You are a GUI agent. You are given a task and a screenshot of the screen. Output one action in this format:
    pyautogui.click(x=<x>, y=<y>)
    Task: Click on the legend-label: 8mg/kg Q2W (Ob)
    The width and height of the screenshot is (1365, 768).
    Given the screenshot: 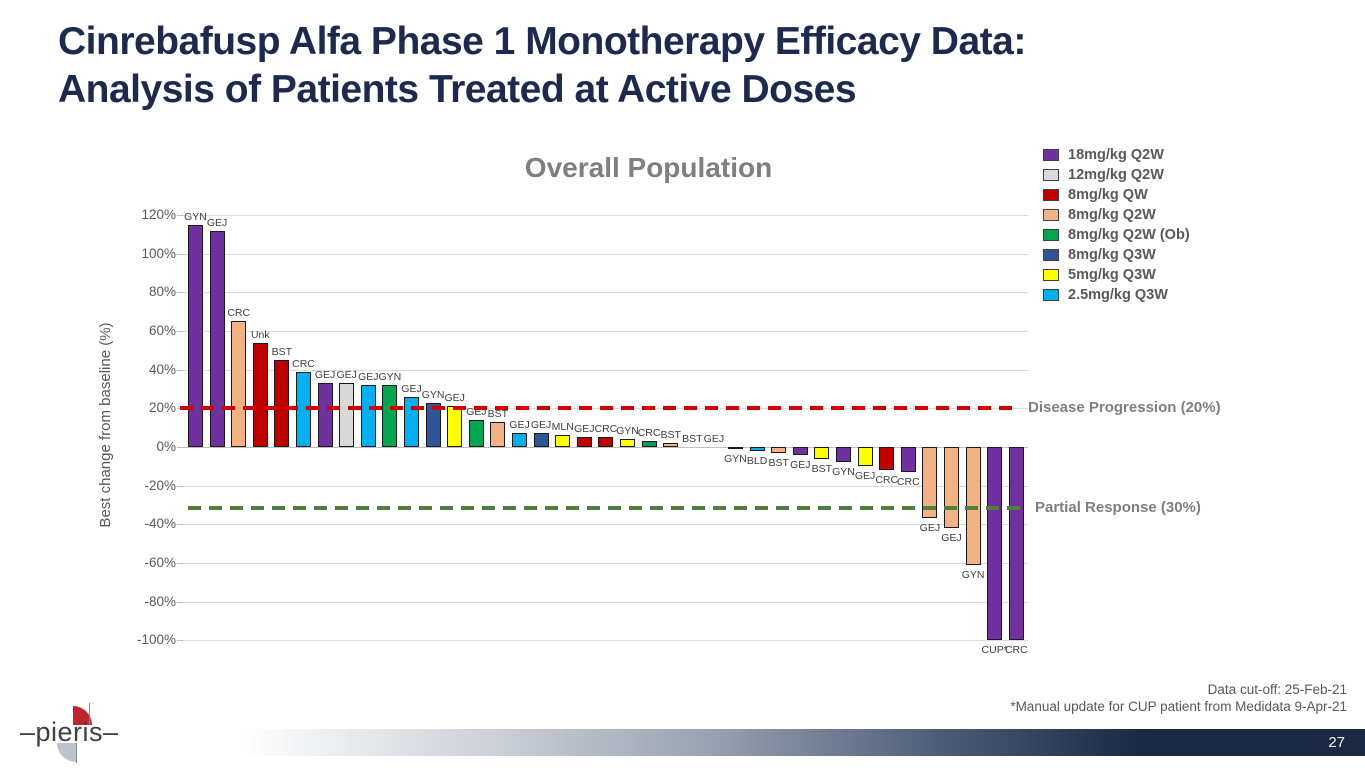 What is the action you would take?
    pyautogui.click(x=1129, y=235)
    